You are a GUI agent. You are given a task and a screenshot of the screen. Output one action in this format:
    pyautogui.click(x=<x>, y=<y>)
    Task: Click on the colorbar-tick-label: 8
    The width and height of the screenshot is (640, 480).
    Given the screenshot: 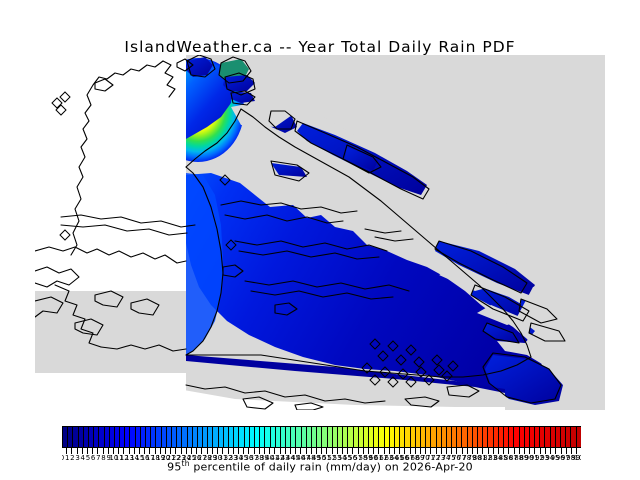 What is the action you would take?
    pyautogui.click(x=103, y=458)
    